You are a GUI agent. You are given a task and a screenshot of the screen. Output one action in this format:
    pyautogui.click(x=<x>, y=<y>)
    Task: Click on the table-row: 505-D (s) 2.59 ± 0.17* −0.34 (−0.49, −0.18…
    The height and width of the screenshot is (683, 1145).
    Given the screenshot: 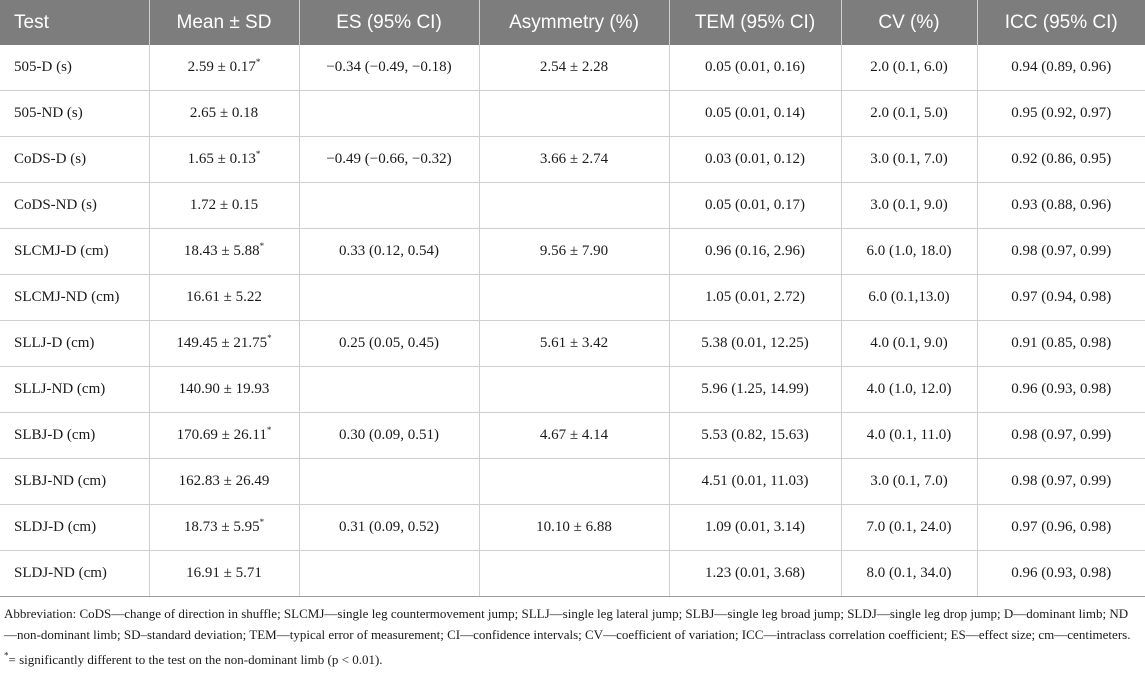 What is the action you would take?
    pyautogui.click(x=572, y=68)
    